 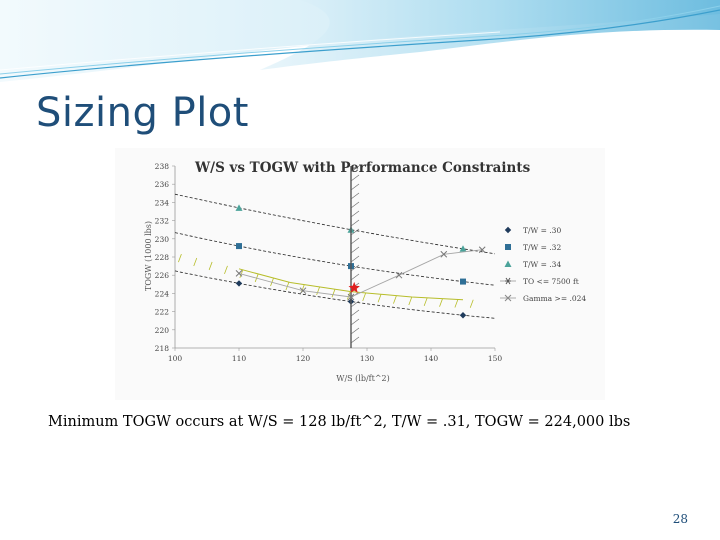 I want to click on y-tick-label: 222, so click(x=162, y=312).